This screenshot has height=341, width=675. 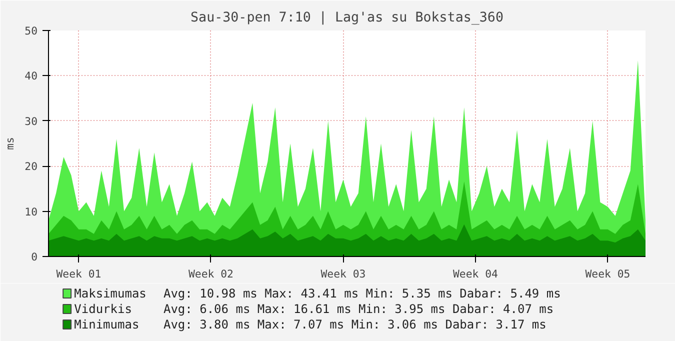 What do you see at coordinates (211, 274) in the screenshot?
I see `x-tick-label: Week 02` at bounding box center [211, 274].